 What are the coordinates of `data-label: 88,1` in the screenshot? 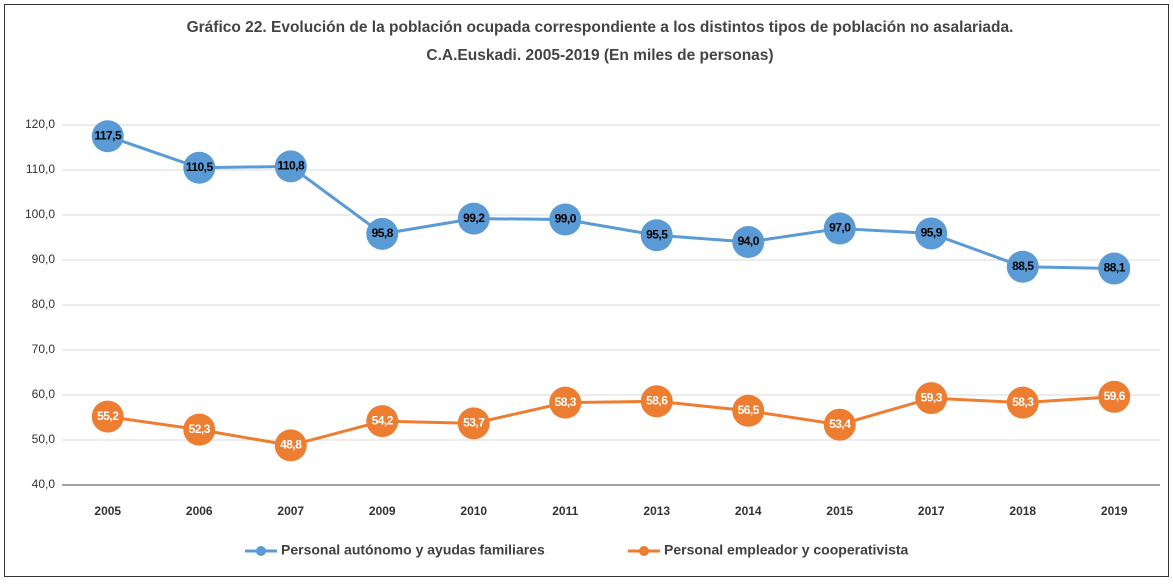 It's located at (1115, 268).